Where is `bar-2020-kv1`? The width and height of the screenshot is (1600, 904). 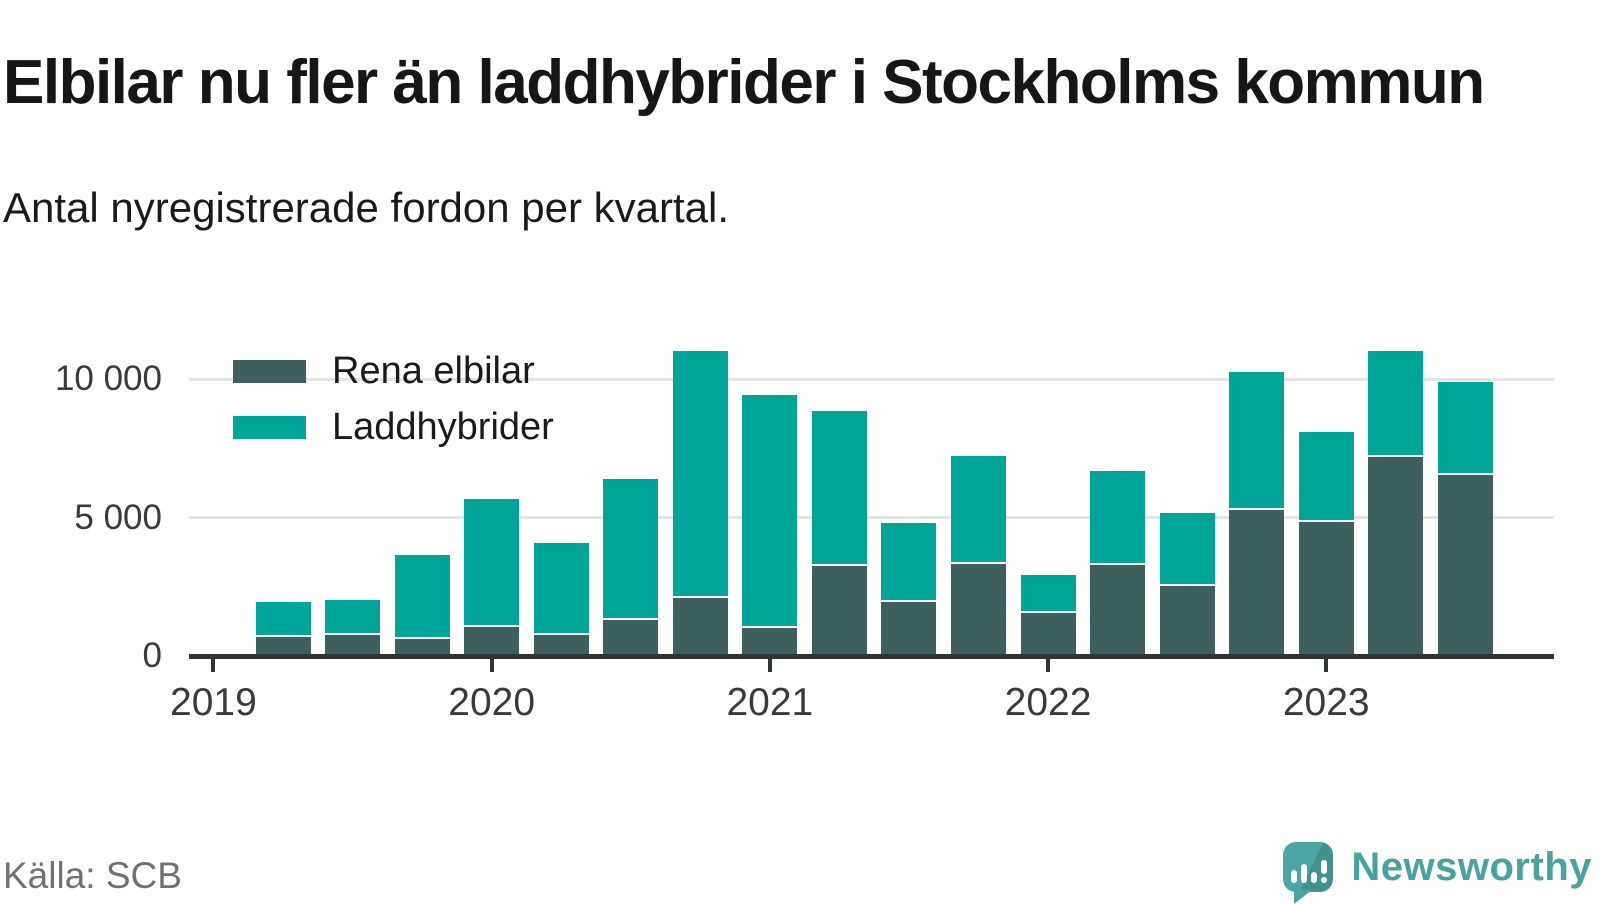 bar-2020-kv1 is located at coordinates (492, 576).